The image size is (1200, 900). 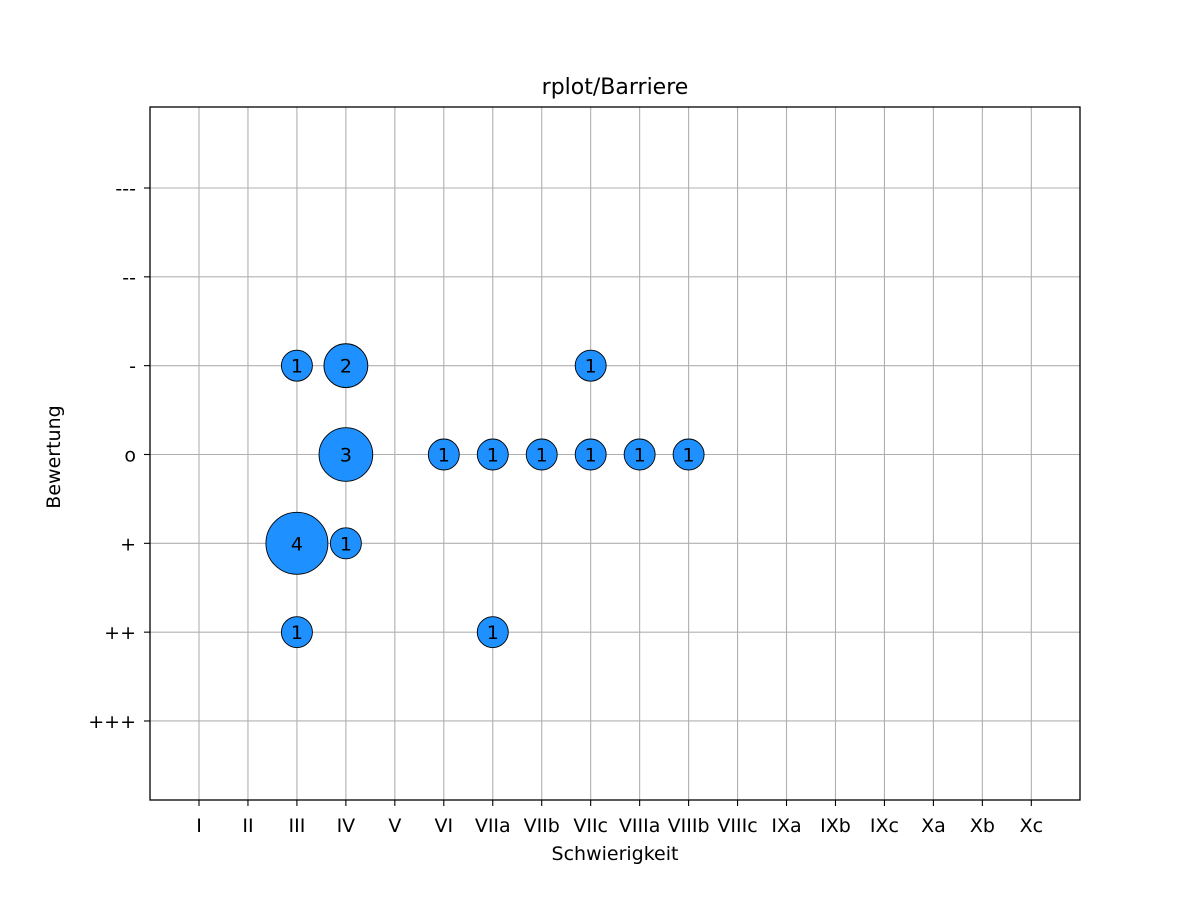 I want to click on y-axis-label: Bewertung, so click(x=54, y=456).